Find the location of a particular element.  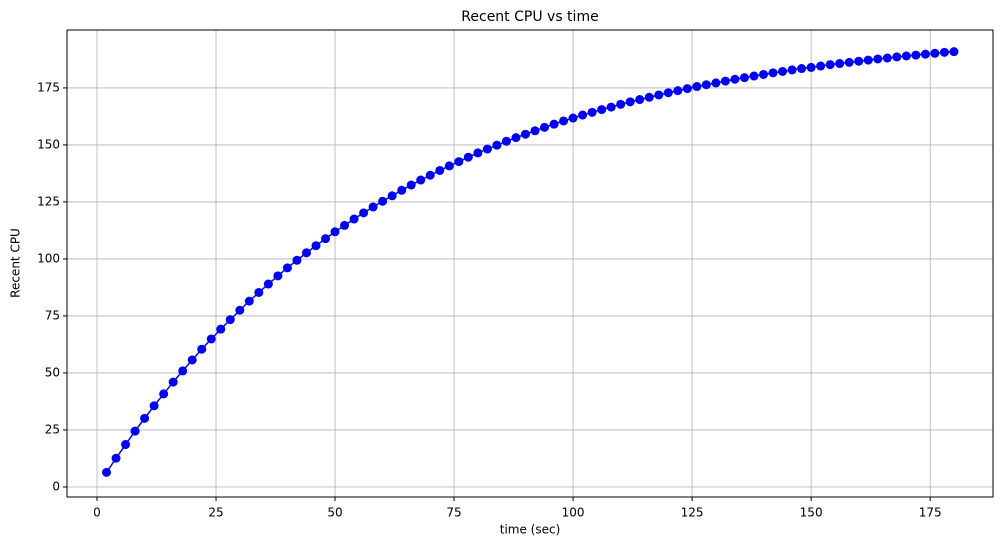

x-tick-label: 50 is located at coordinates (334, 513).